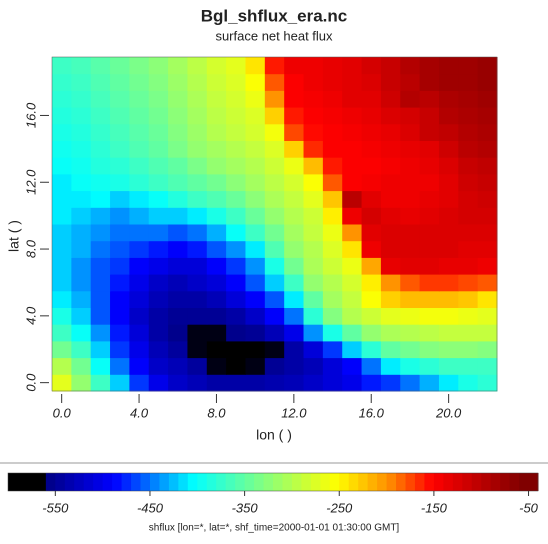 The width and height of the screenshot is (548, 544). I want to click on colorbar-tick-label: -150, so click(434, 507).